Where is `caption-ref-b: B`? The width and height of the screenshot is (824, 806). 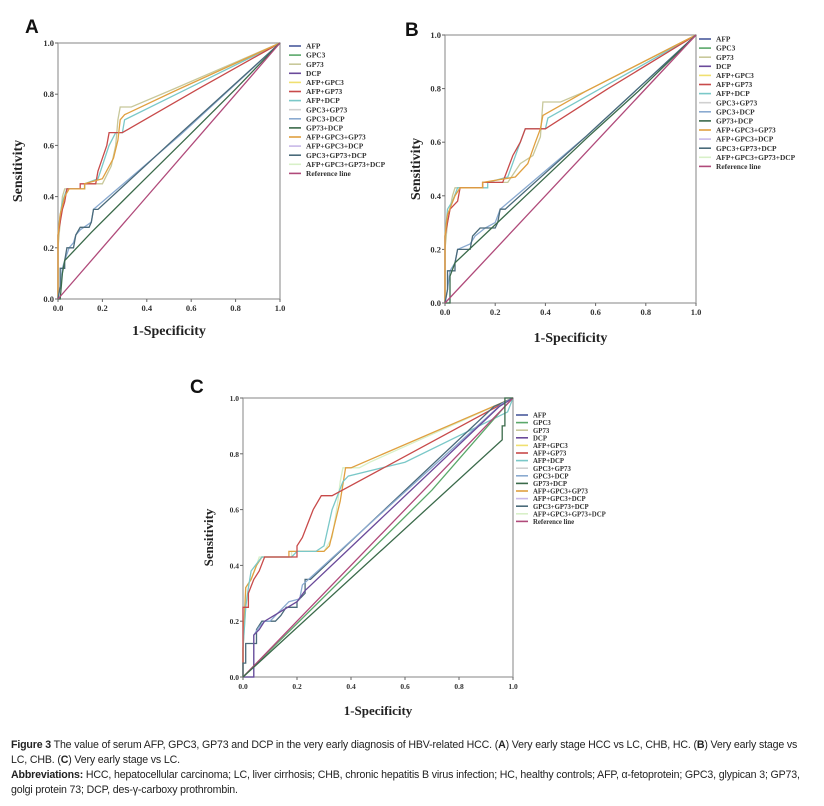 caption-ref-b: B is located at coordinates (700, 745).